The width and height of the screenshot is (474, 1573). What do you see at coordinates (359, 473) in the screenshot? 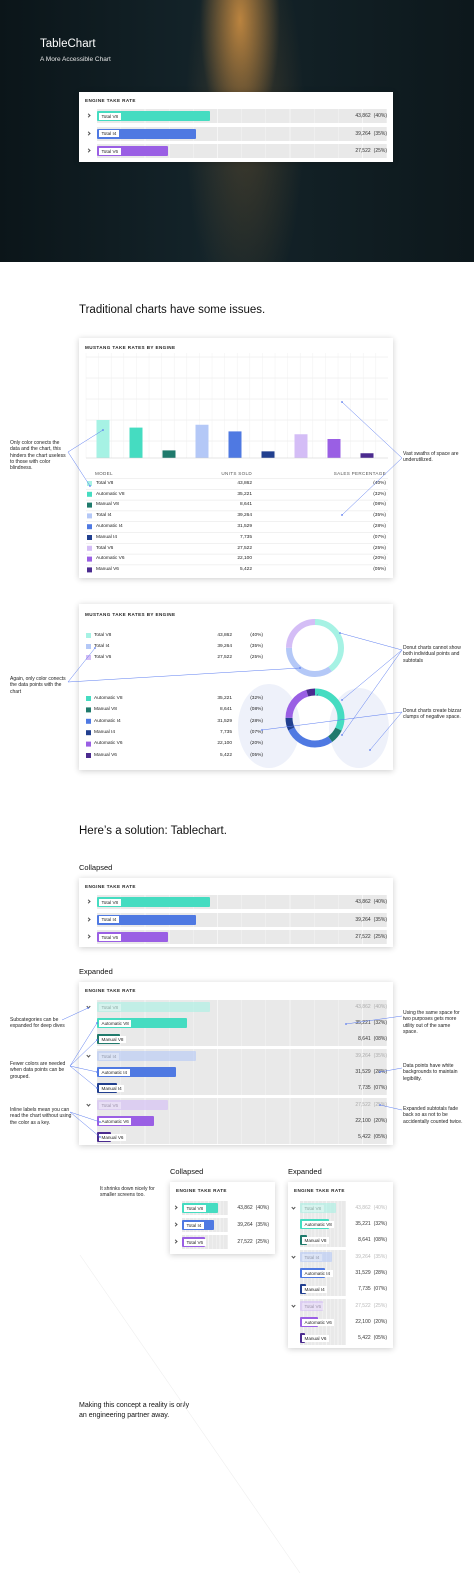
I see `column-header: SALES PERCENTAGE` at bounding box center [359, 473].